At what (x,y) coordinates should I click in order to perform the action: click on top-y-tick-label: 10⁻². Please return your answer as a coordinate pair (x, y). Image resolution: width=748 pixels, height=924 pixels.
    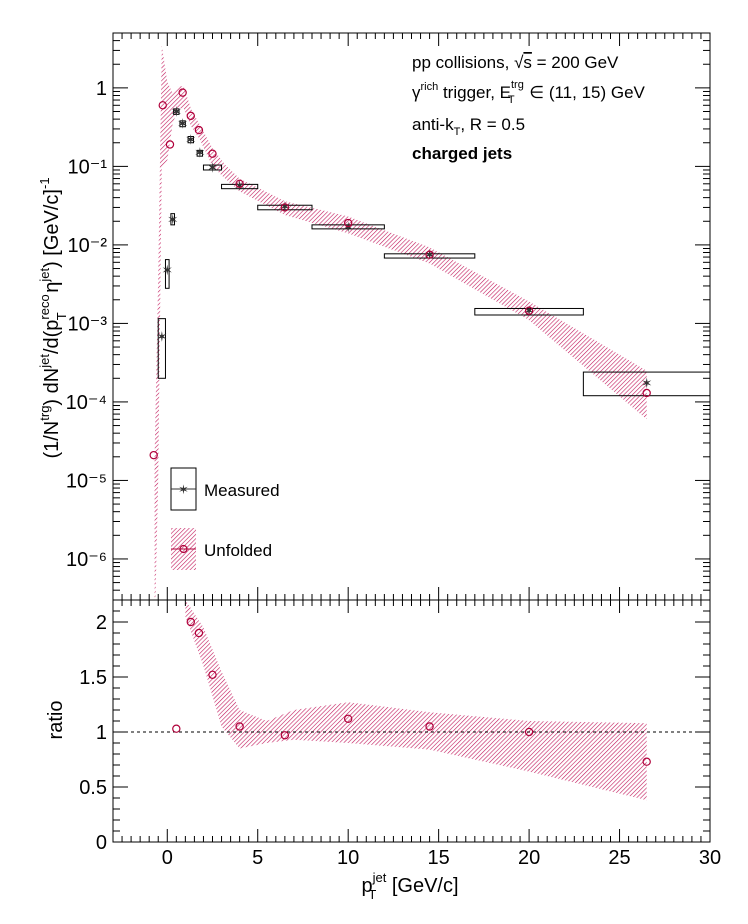
    Looking at the image, I should click on (88, 246).